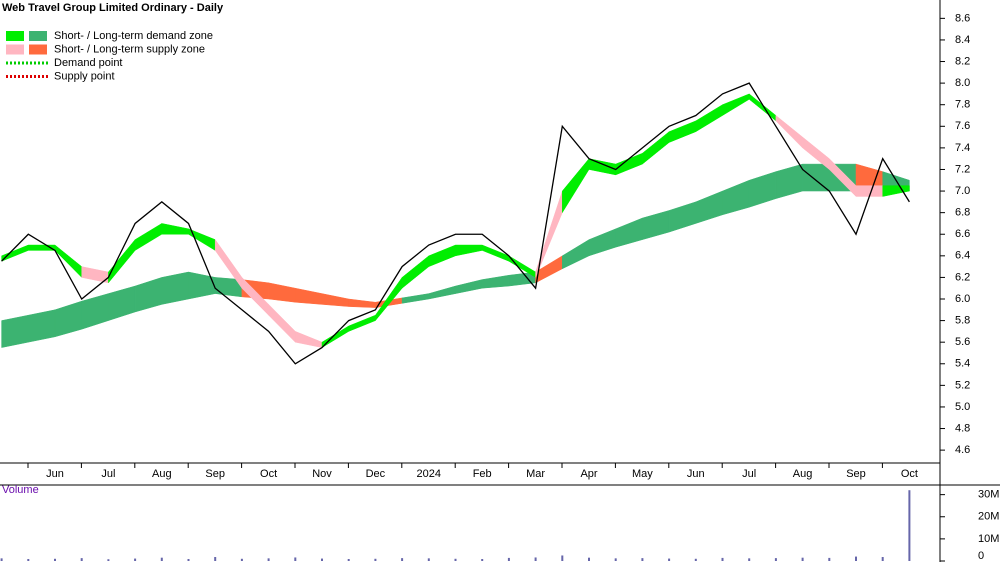  Describe the element at coordinates (962, 450) in the screenshot. I see `y-tick-label: 4.6` at that location.